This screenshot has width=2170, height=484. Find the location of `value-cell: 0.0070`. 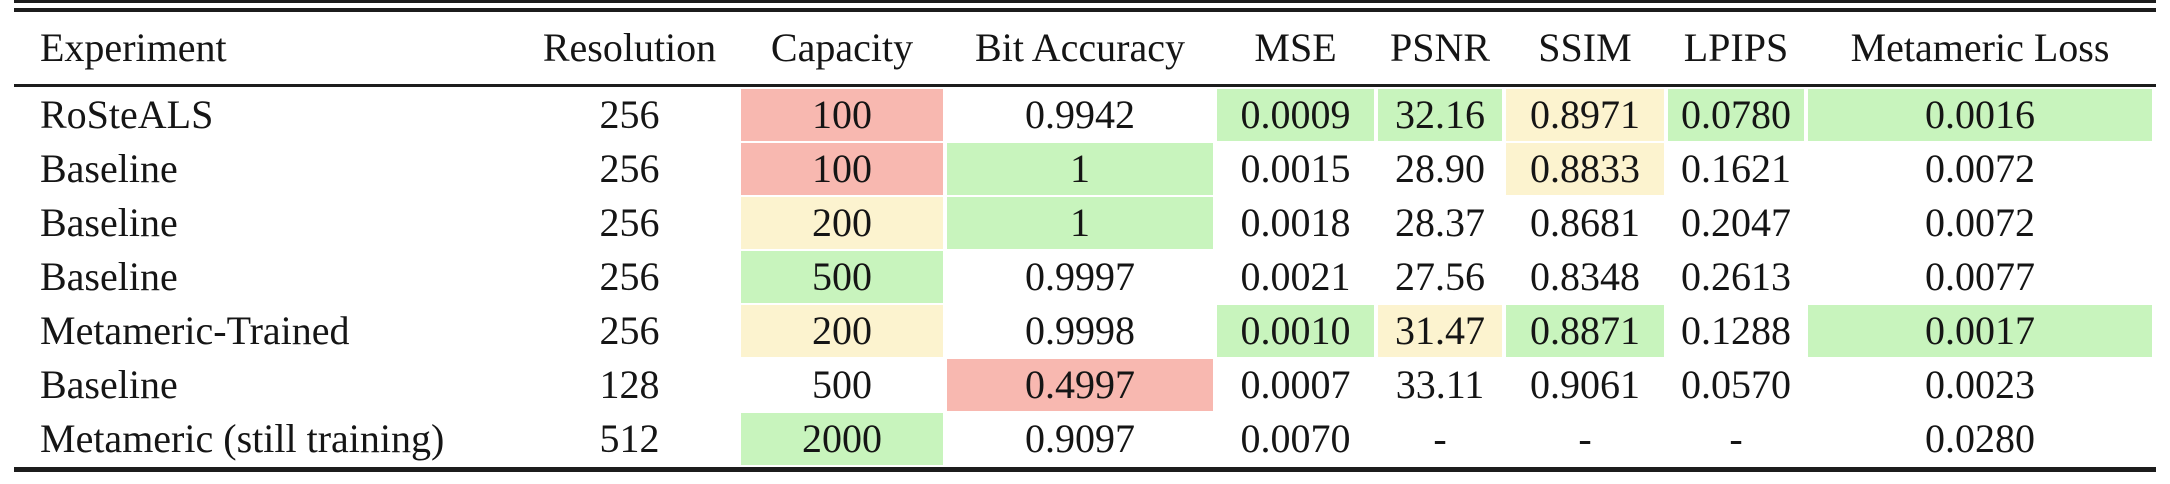

value-cell: 0.0070 is located at coordinates (1295, 438).